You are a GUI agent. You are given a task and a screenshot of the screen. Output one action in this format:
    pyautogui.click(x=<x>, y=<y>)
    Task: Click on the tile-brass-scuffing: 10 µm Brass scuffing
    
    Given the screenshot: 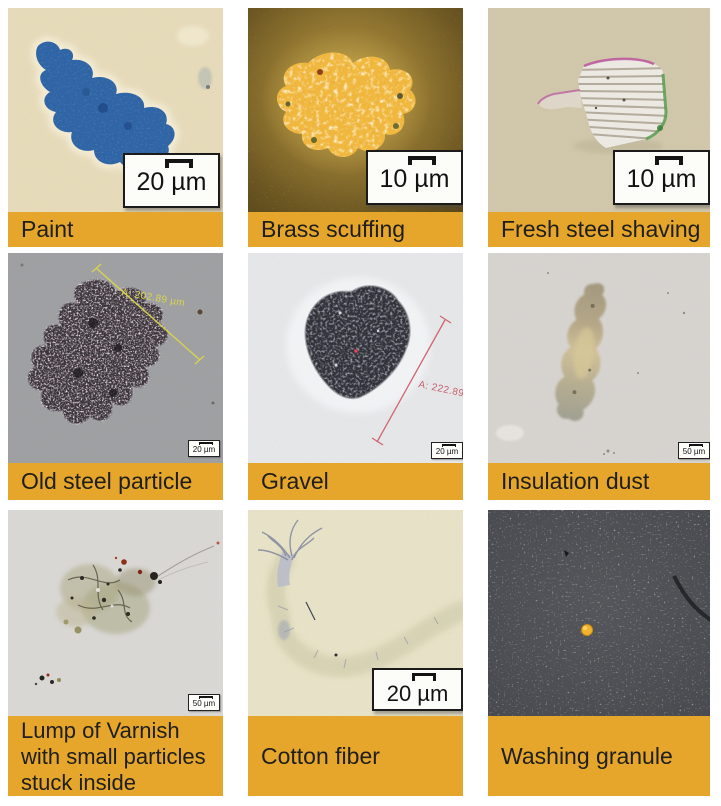 What is the action you would take?
    pyautogui.click(x=355, y=127)
    